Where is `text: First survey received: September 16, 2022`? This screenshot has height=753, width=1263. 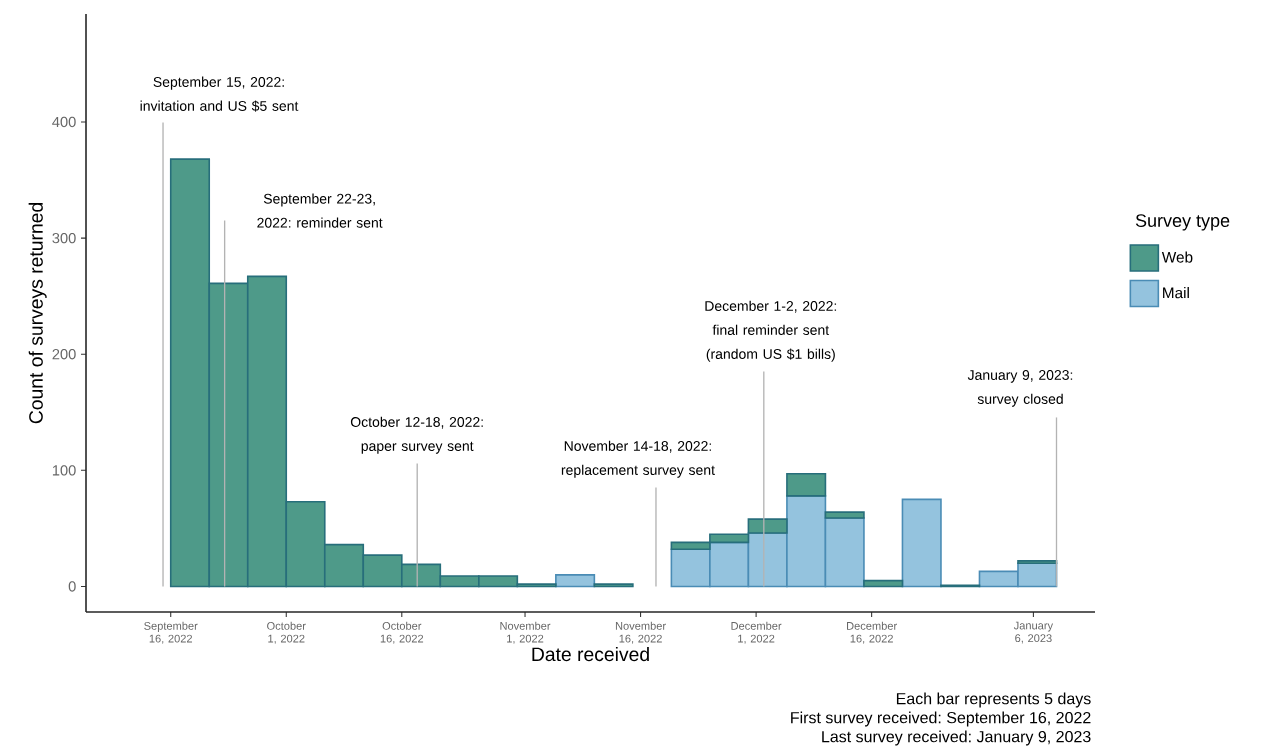 text: First survey received: September 16, 2022 is located at coordinates (941, 719).